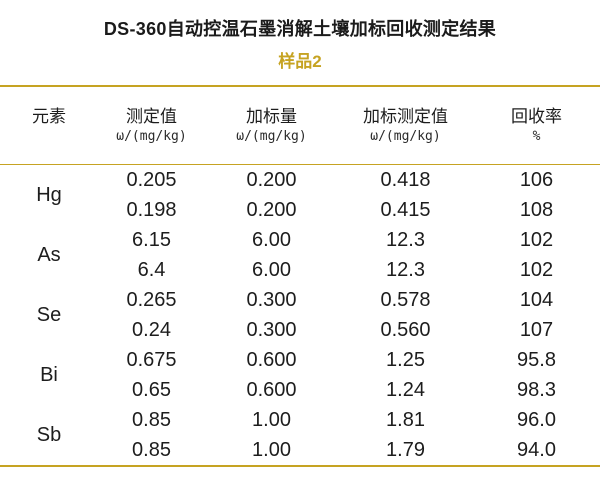 The height and width of the screenshot is (491, 600). I want to click on table-row: 0.198 0.200 0.415 108, so click(300, 210).